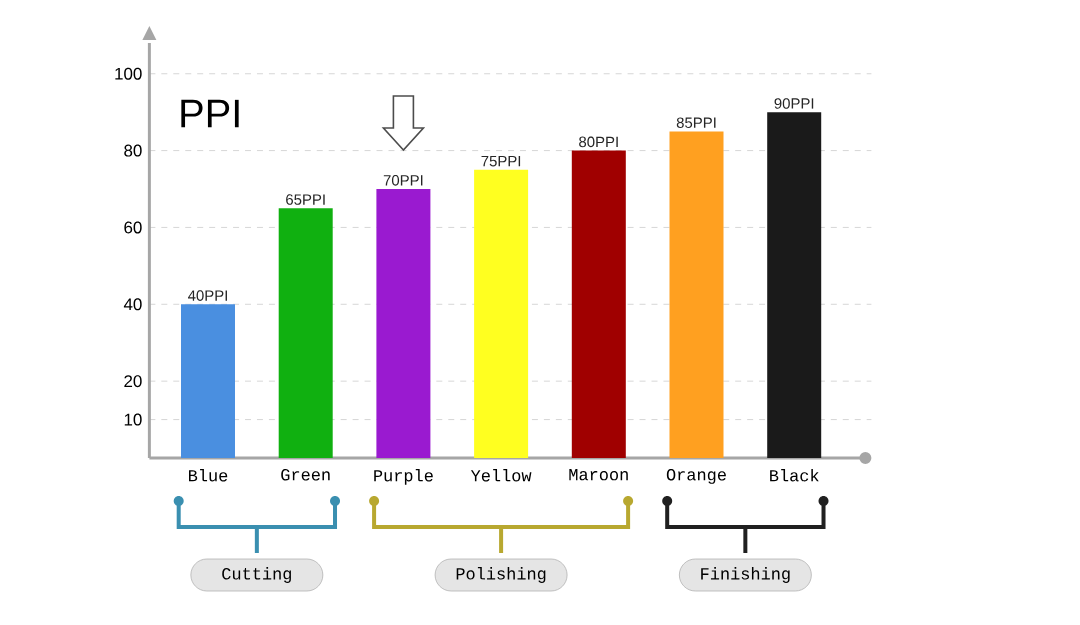 The width and height of the screenshot is (1080, 625). Describe the element at coordinates (207, 295) in the screenshot. I see `data-label: 40PPI` at that location.